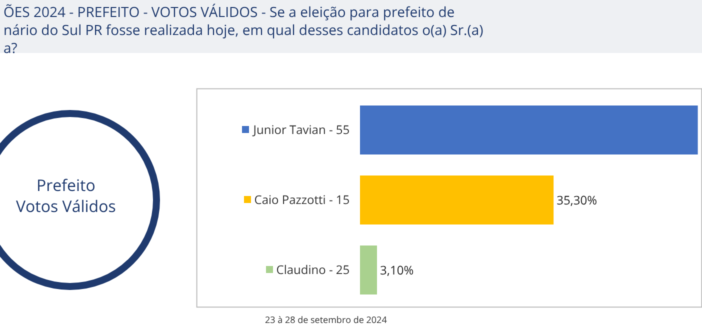 The image size is (702, 336). What do you see at coordinates (317, 269) in the screenshot?
I see `y-tick-label: Claudino - 25` at bounding box center [317, 269].